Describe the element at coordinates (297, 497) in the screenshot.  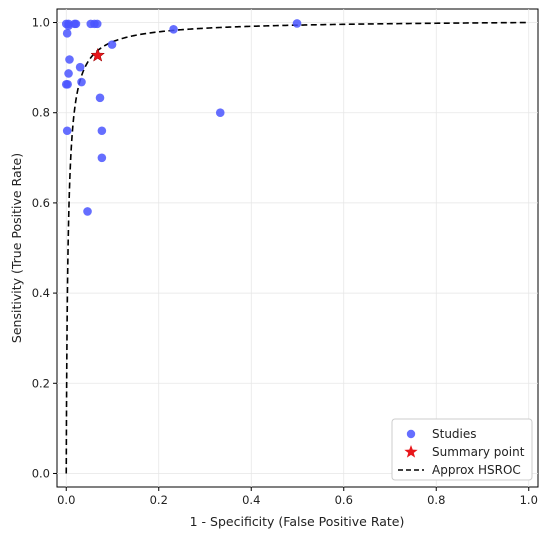
I see `x-axis-ticks: 0.0 0.2 0.4 0.6 0.8 1.0` at that location.